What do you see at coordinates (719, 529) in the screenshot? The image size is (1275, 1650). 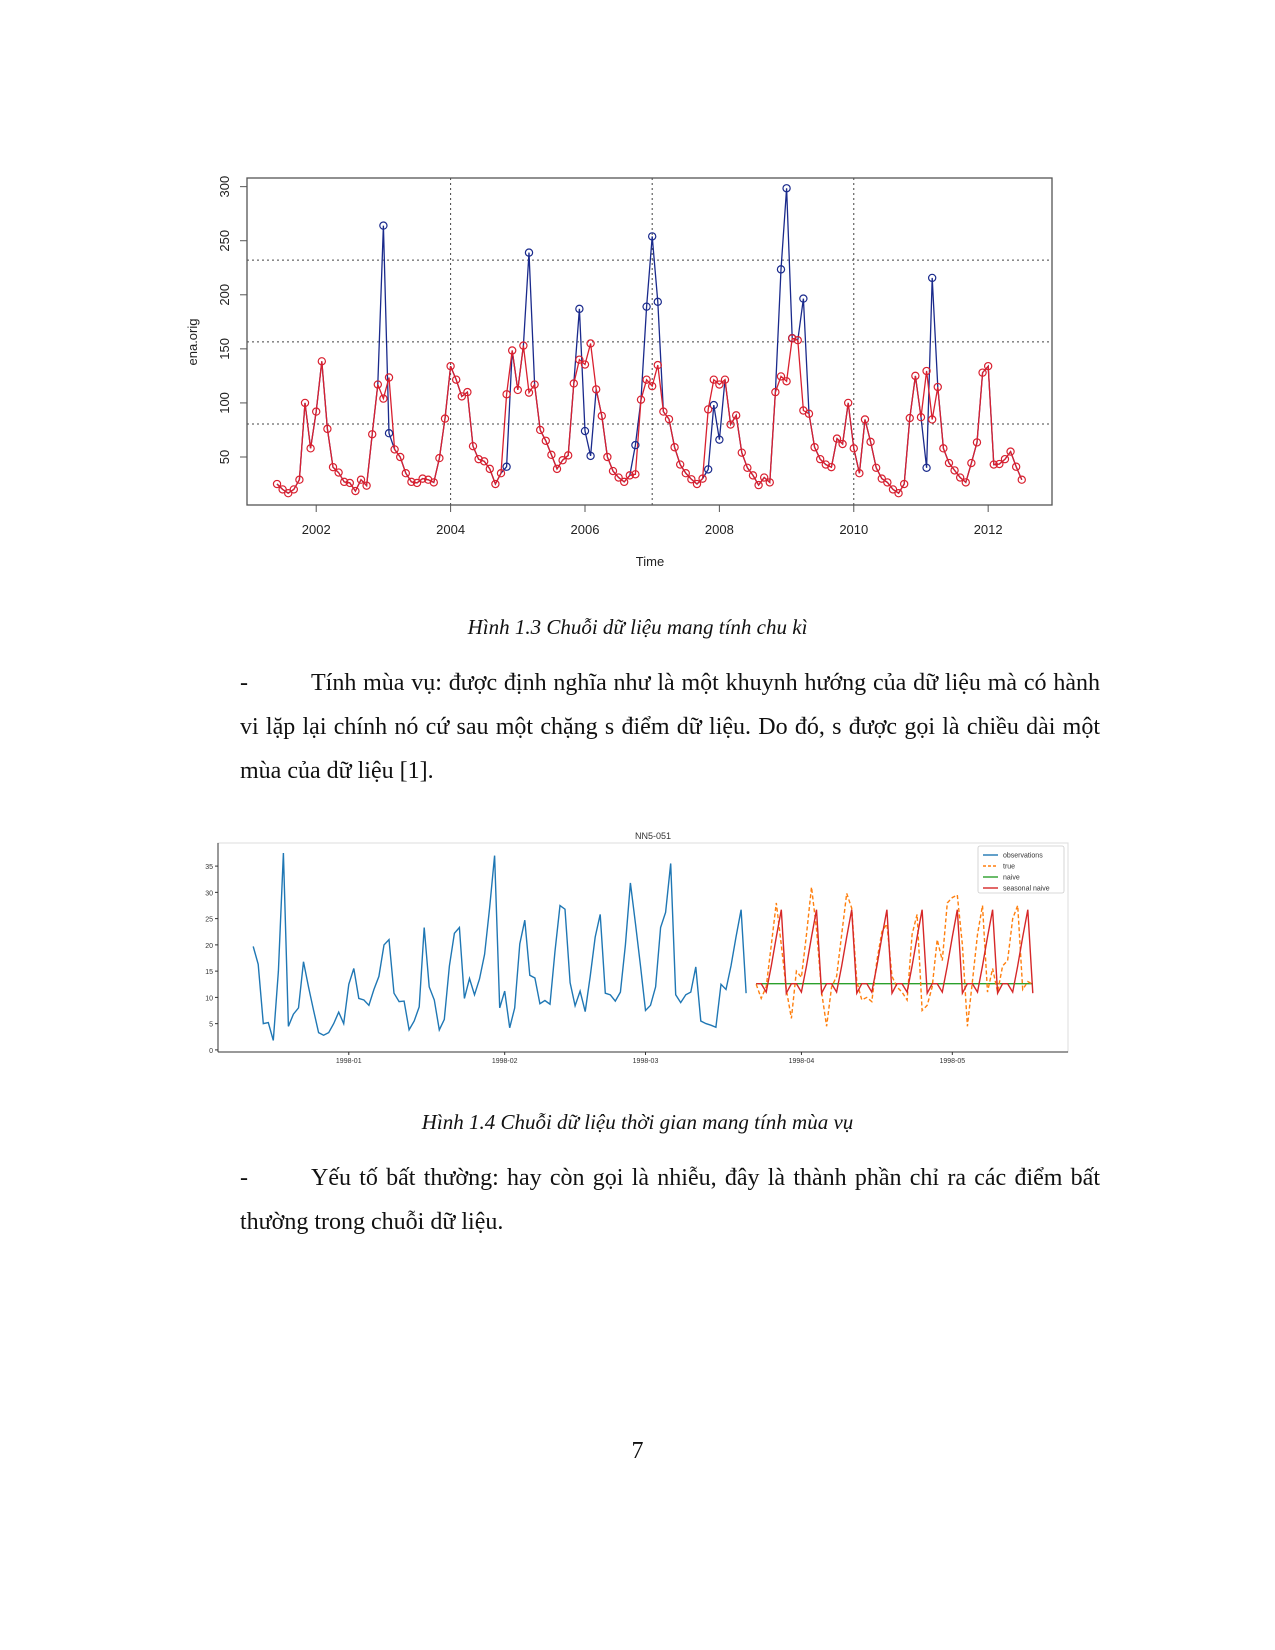 I see `x-tick-label: 2008` at bounding box center [719, 529].